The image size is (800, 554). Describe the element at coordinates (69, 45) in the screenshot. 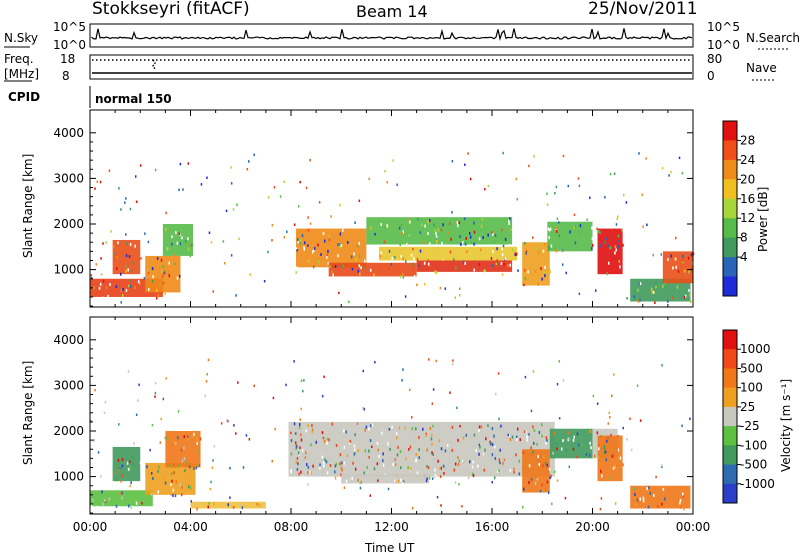

I see `nsky-tick-bottom: 10^0` at that location.